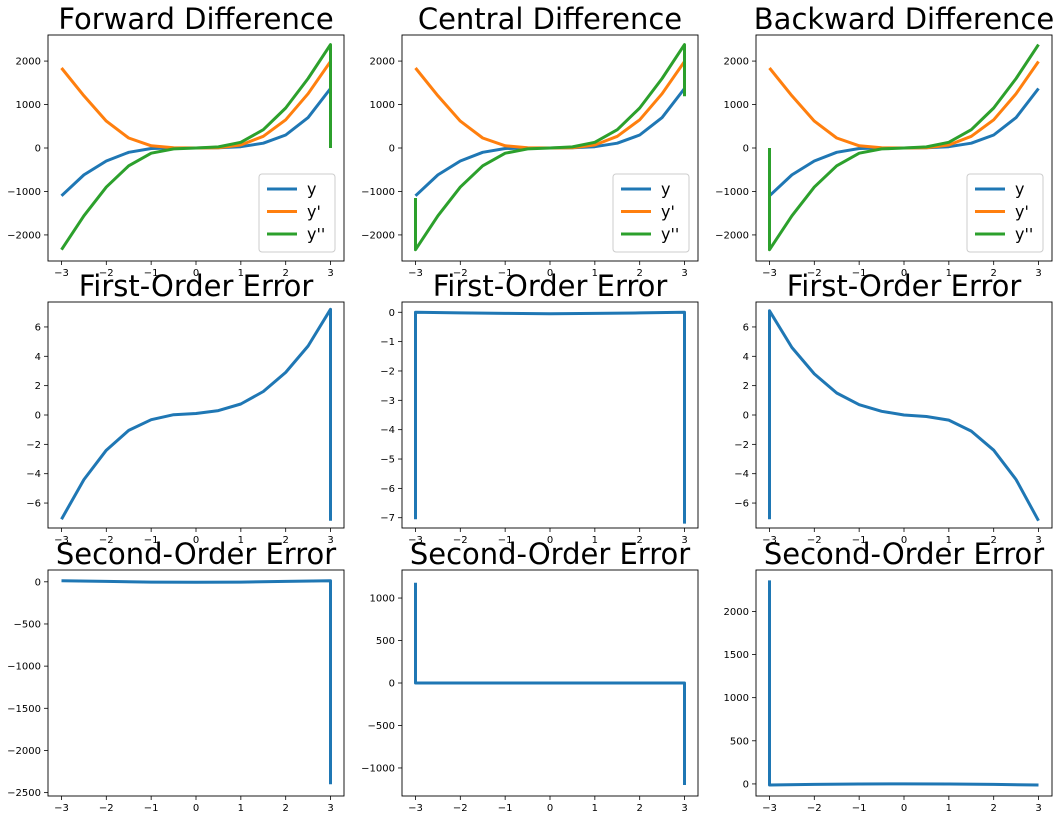  I want to click on y-tick-label: −1500, so click(24, 709).